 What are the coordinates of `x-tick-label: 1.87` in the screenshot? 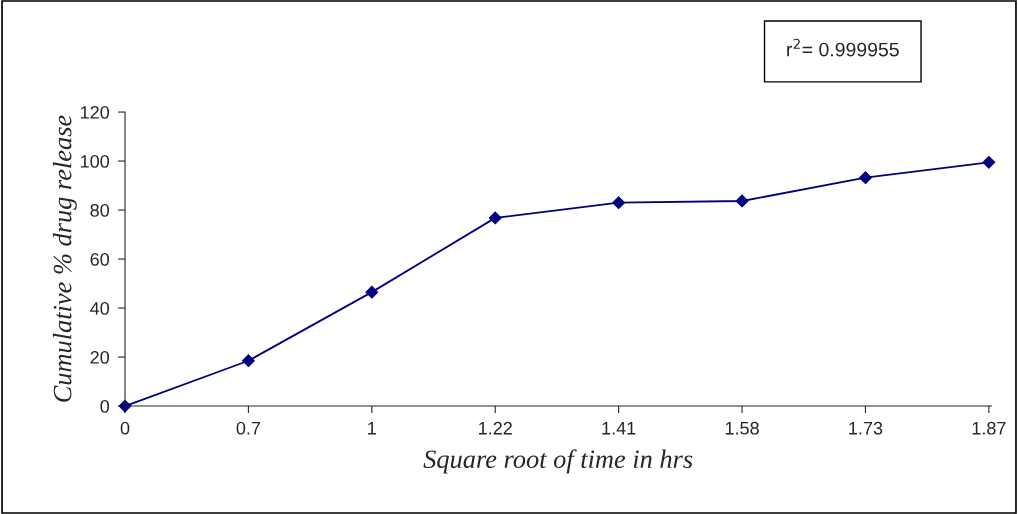 It's located at (989, 428).